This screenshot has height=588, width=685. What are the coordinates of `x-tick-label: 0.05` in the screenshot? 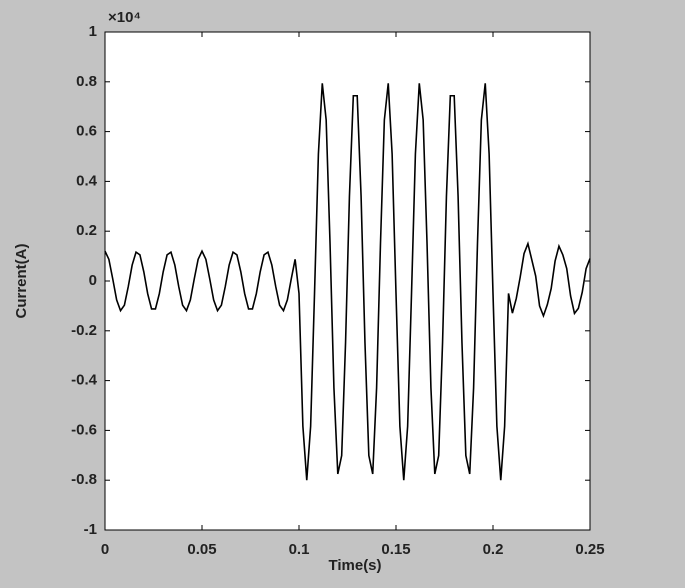 It's located at (201, 549).